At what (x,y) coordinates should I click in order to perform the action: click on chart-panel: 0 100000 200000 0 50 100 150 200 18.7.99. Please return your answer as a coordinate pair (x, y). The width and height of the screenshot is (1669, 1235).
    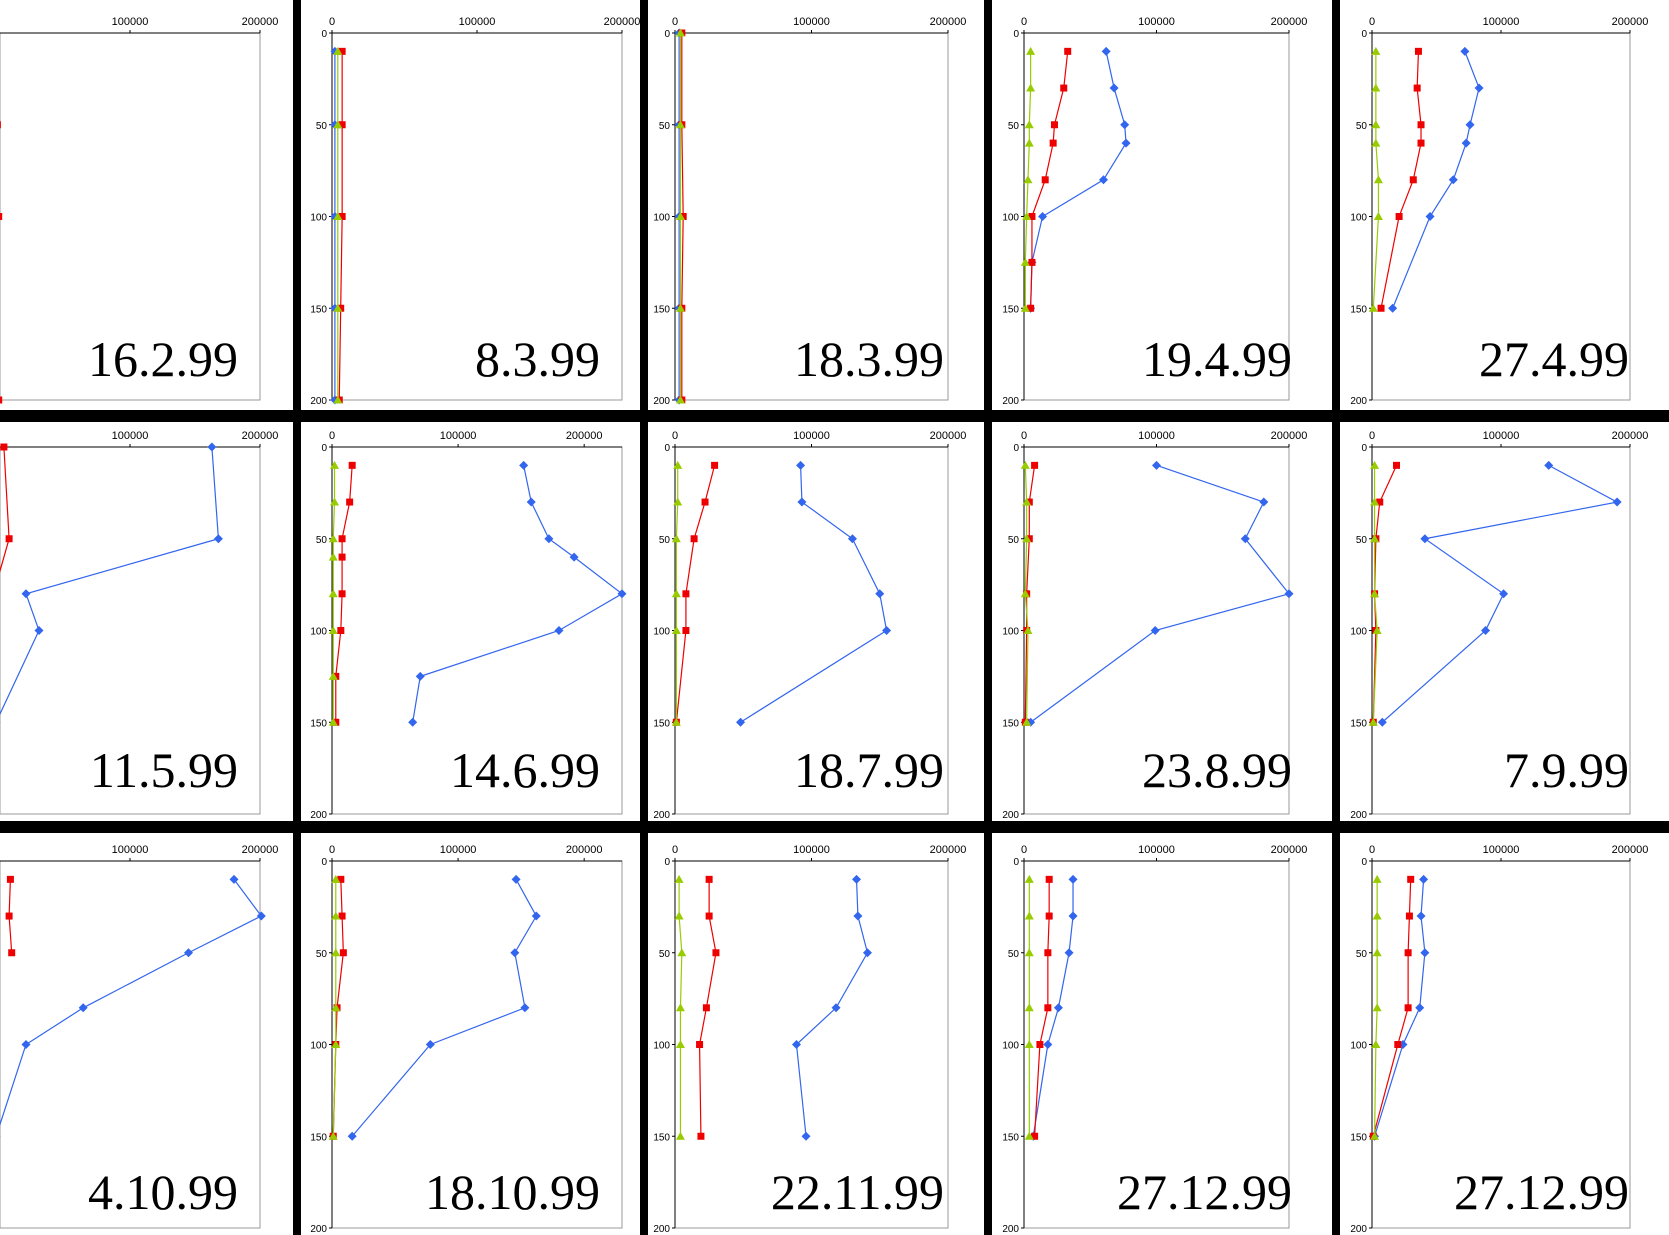
    Looking at the image, I should click on (816, 621).